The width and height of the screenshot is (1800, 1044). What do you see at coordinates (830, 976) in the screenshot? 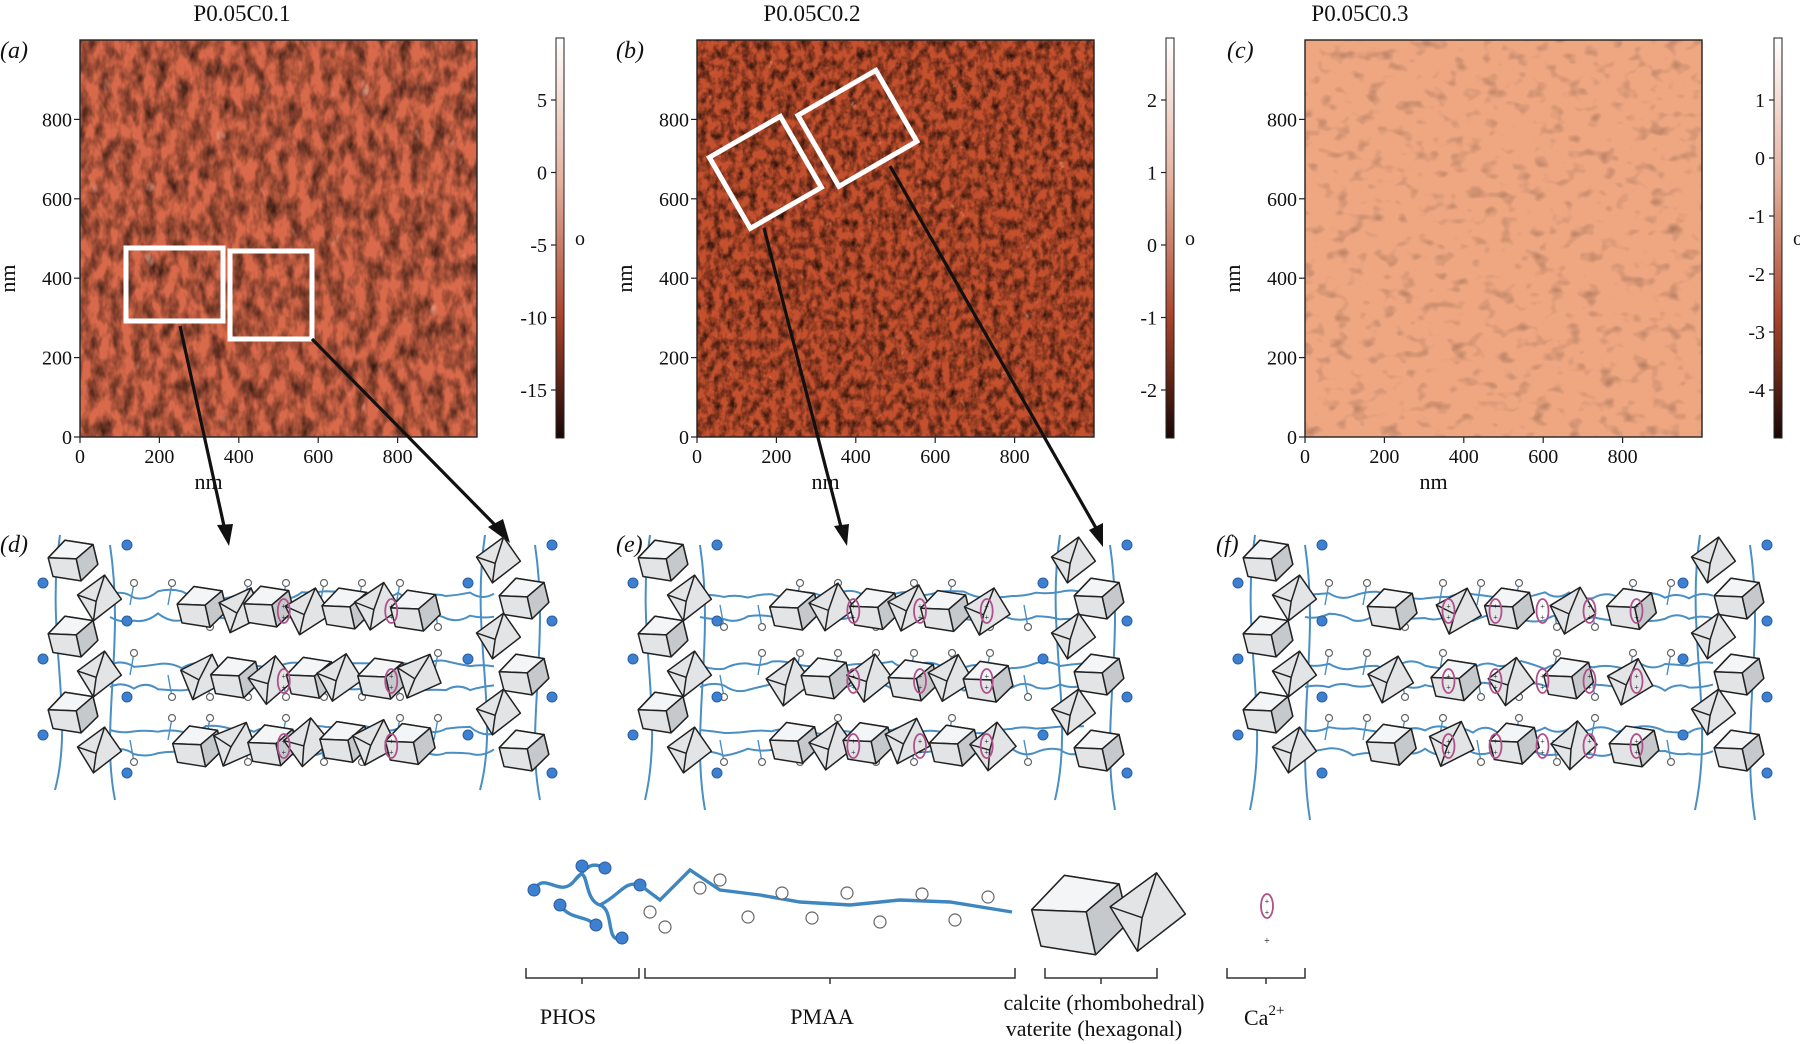
I see `bracket-pmaa` at bounding box center [830, 976].